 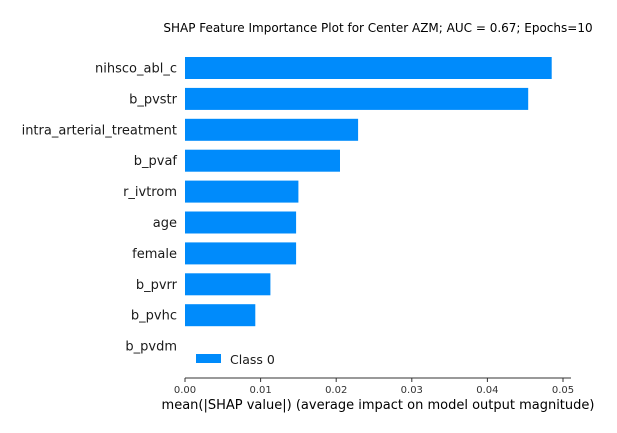 What do you see at coordinates (228, 284) in the screenshot?
I see `bar-b-pvrr` at bounding box center [228, 284].